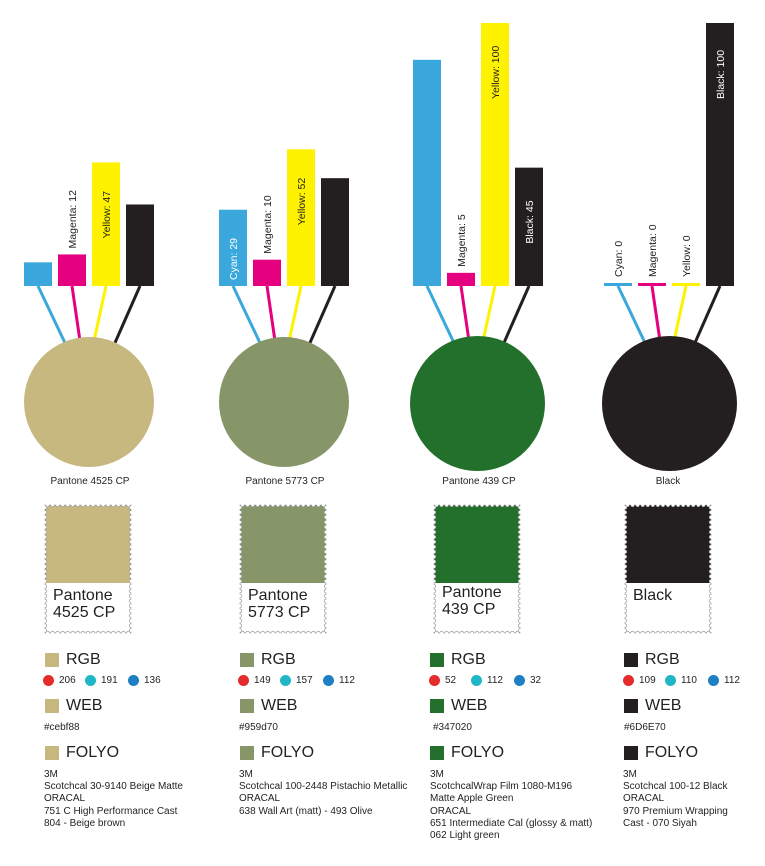 The width and height of the screenshot is (765, 866). Describe the element at coordinates (284, 247) in the screenshot. I see `cmyk-chart: Cyan: 29 Magenta: 10 Yellow: 52` at that location.